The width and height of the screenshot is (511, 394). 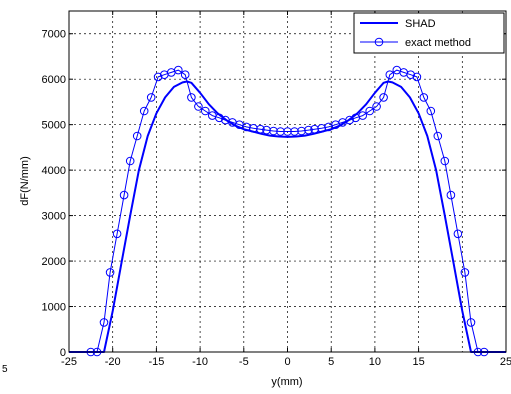 What do you see at coordinates (54, 35) in the screenshot?
I see `y-tick-label: 7000` at bounding box center [54, 35].